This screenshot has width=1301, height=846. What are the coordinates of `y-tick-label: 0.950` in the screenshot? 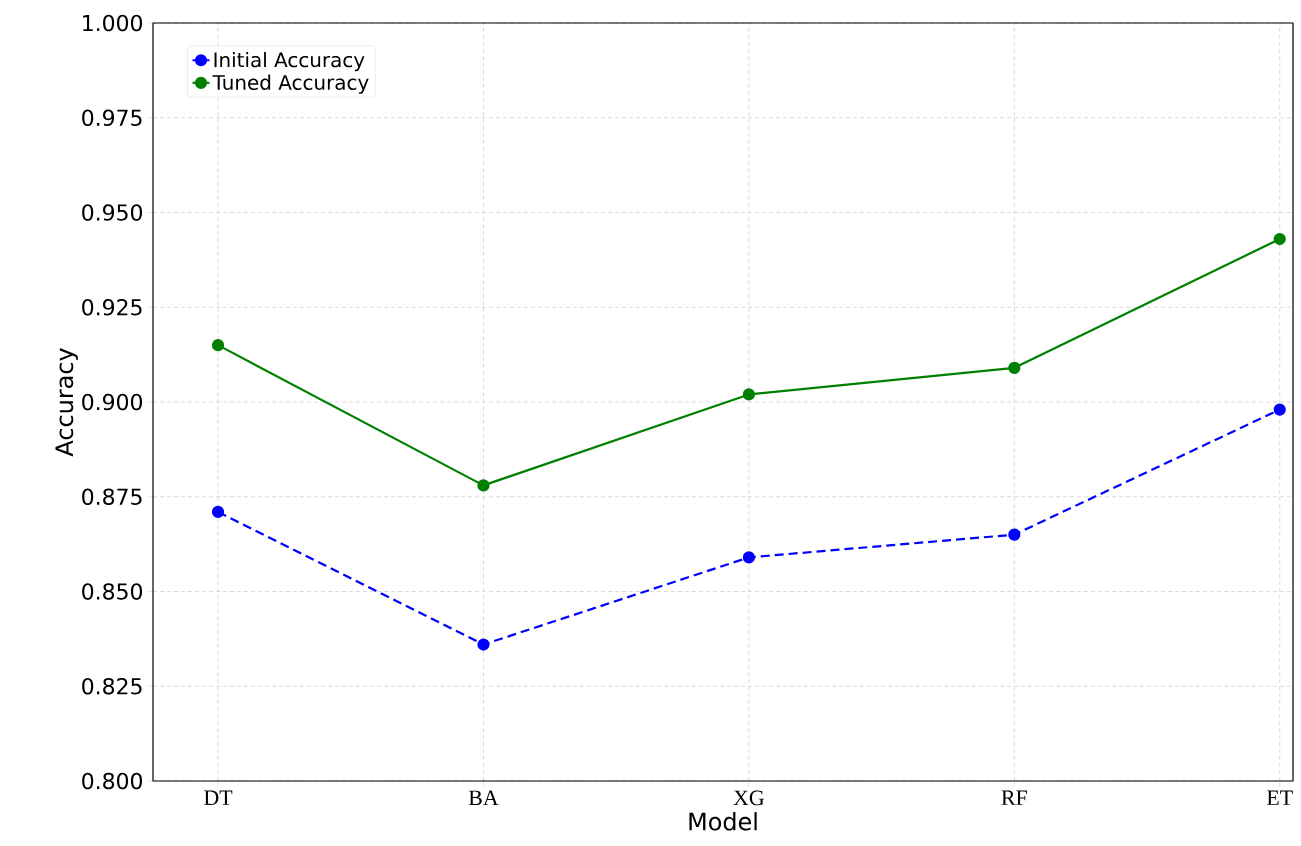 It's located at (112, 212).